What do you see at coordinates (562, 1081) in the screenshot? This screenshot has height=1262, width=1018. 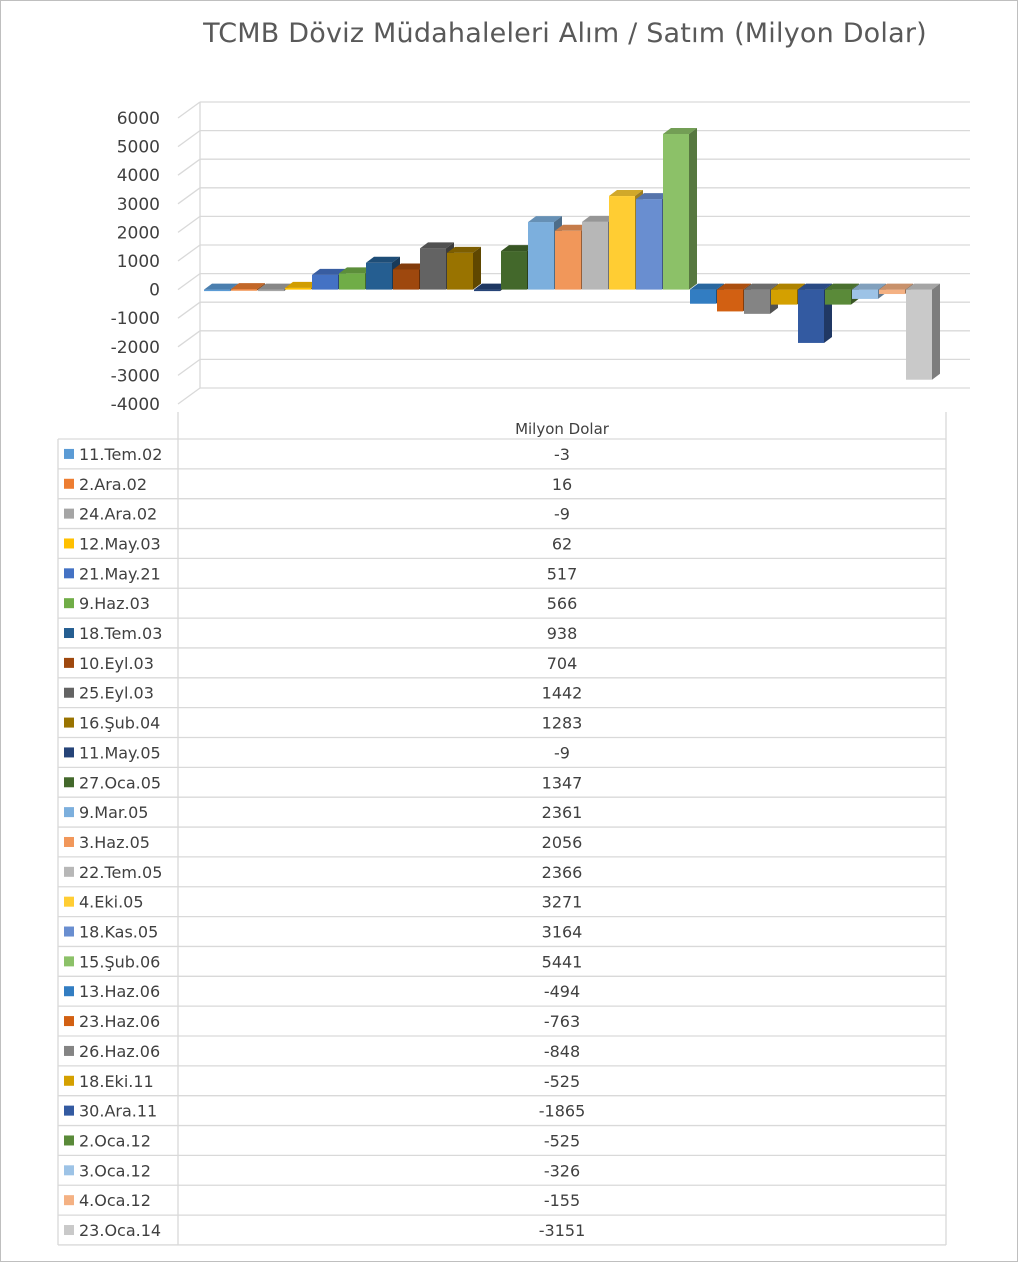 I see `data-value: -525` at bounding box center [562, 1081].